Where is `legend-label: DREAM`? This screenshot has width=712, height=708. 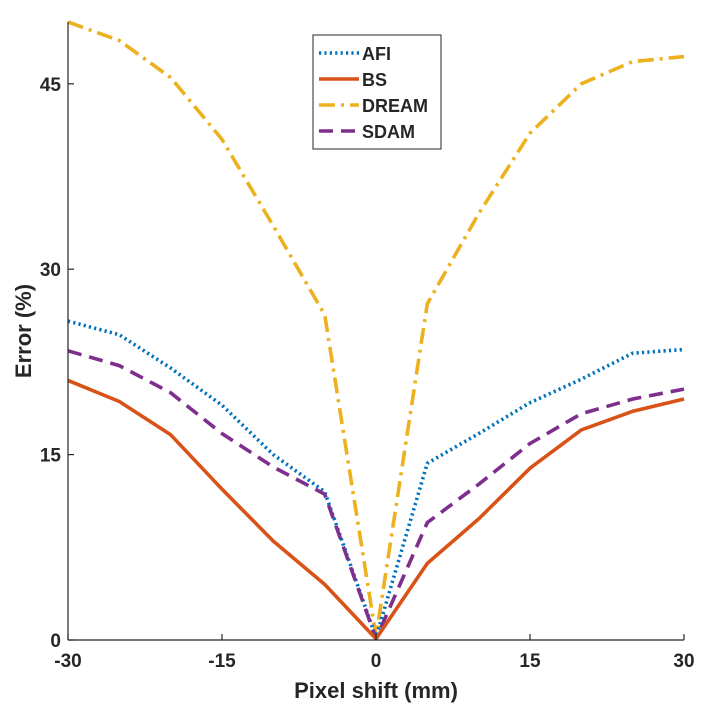 legend-label: DREAM is located at coordinates (395, 106).